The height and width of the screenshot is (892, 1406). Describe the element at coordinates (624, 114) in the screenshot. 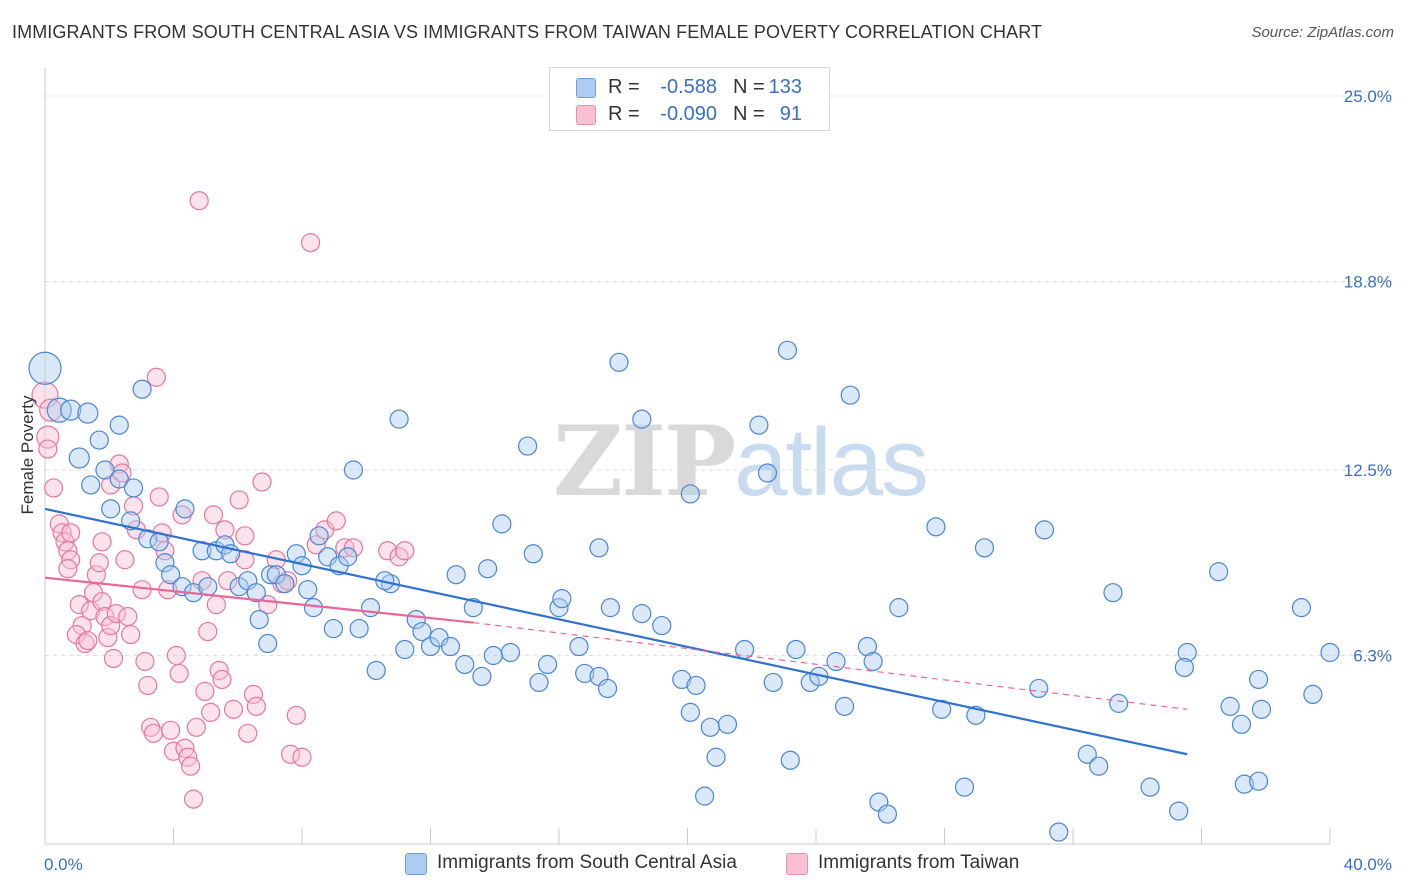

I see `legend-r-label: R =` at that location.